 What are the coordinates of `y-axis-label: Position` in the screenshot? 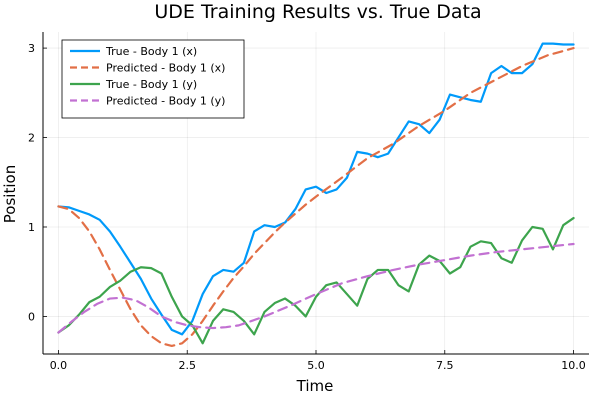 It's located at (10, 194).